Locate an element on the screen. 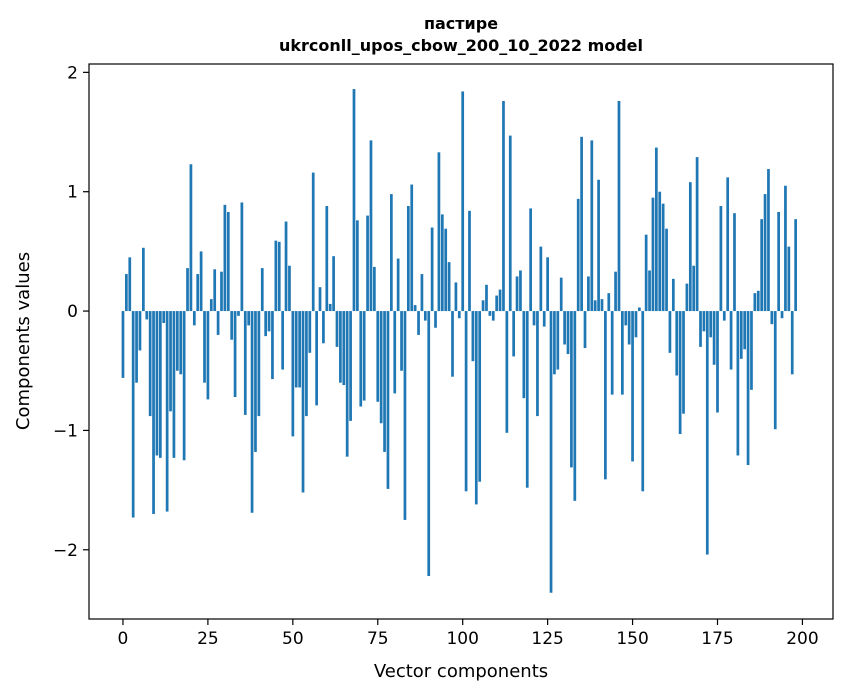 This screenshot has width=847, height=696. x-tick-label: 125 is located at coordinates (547, 639).